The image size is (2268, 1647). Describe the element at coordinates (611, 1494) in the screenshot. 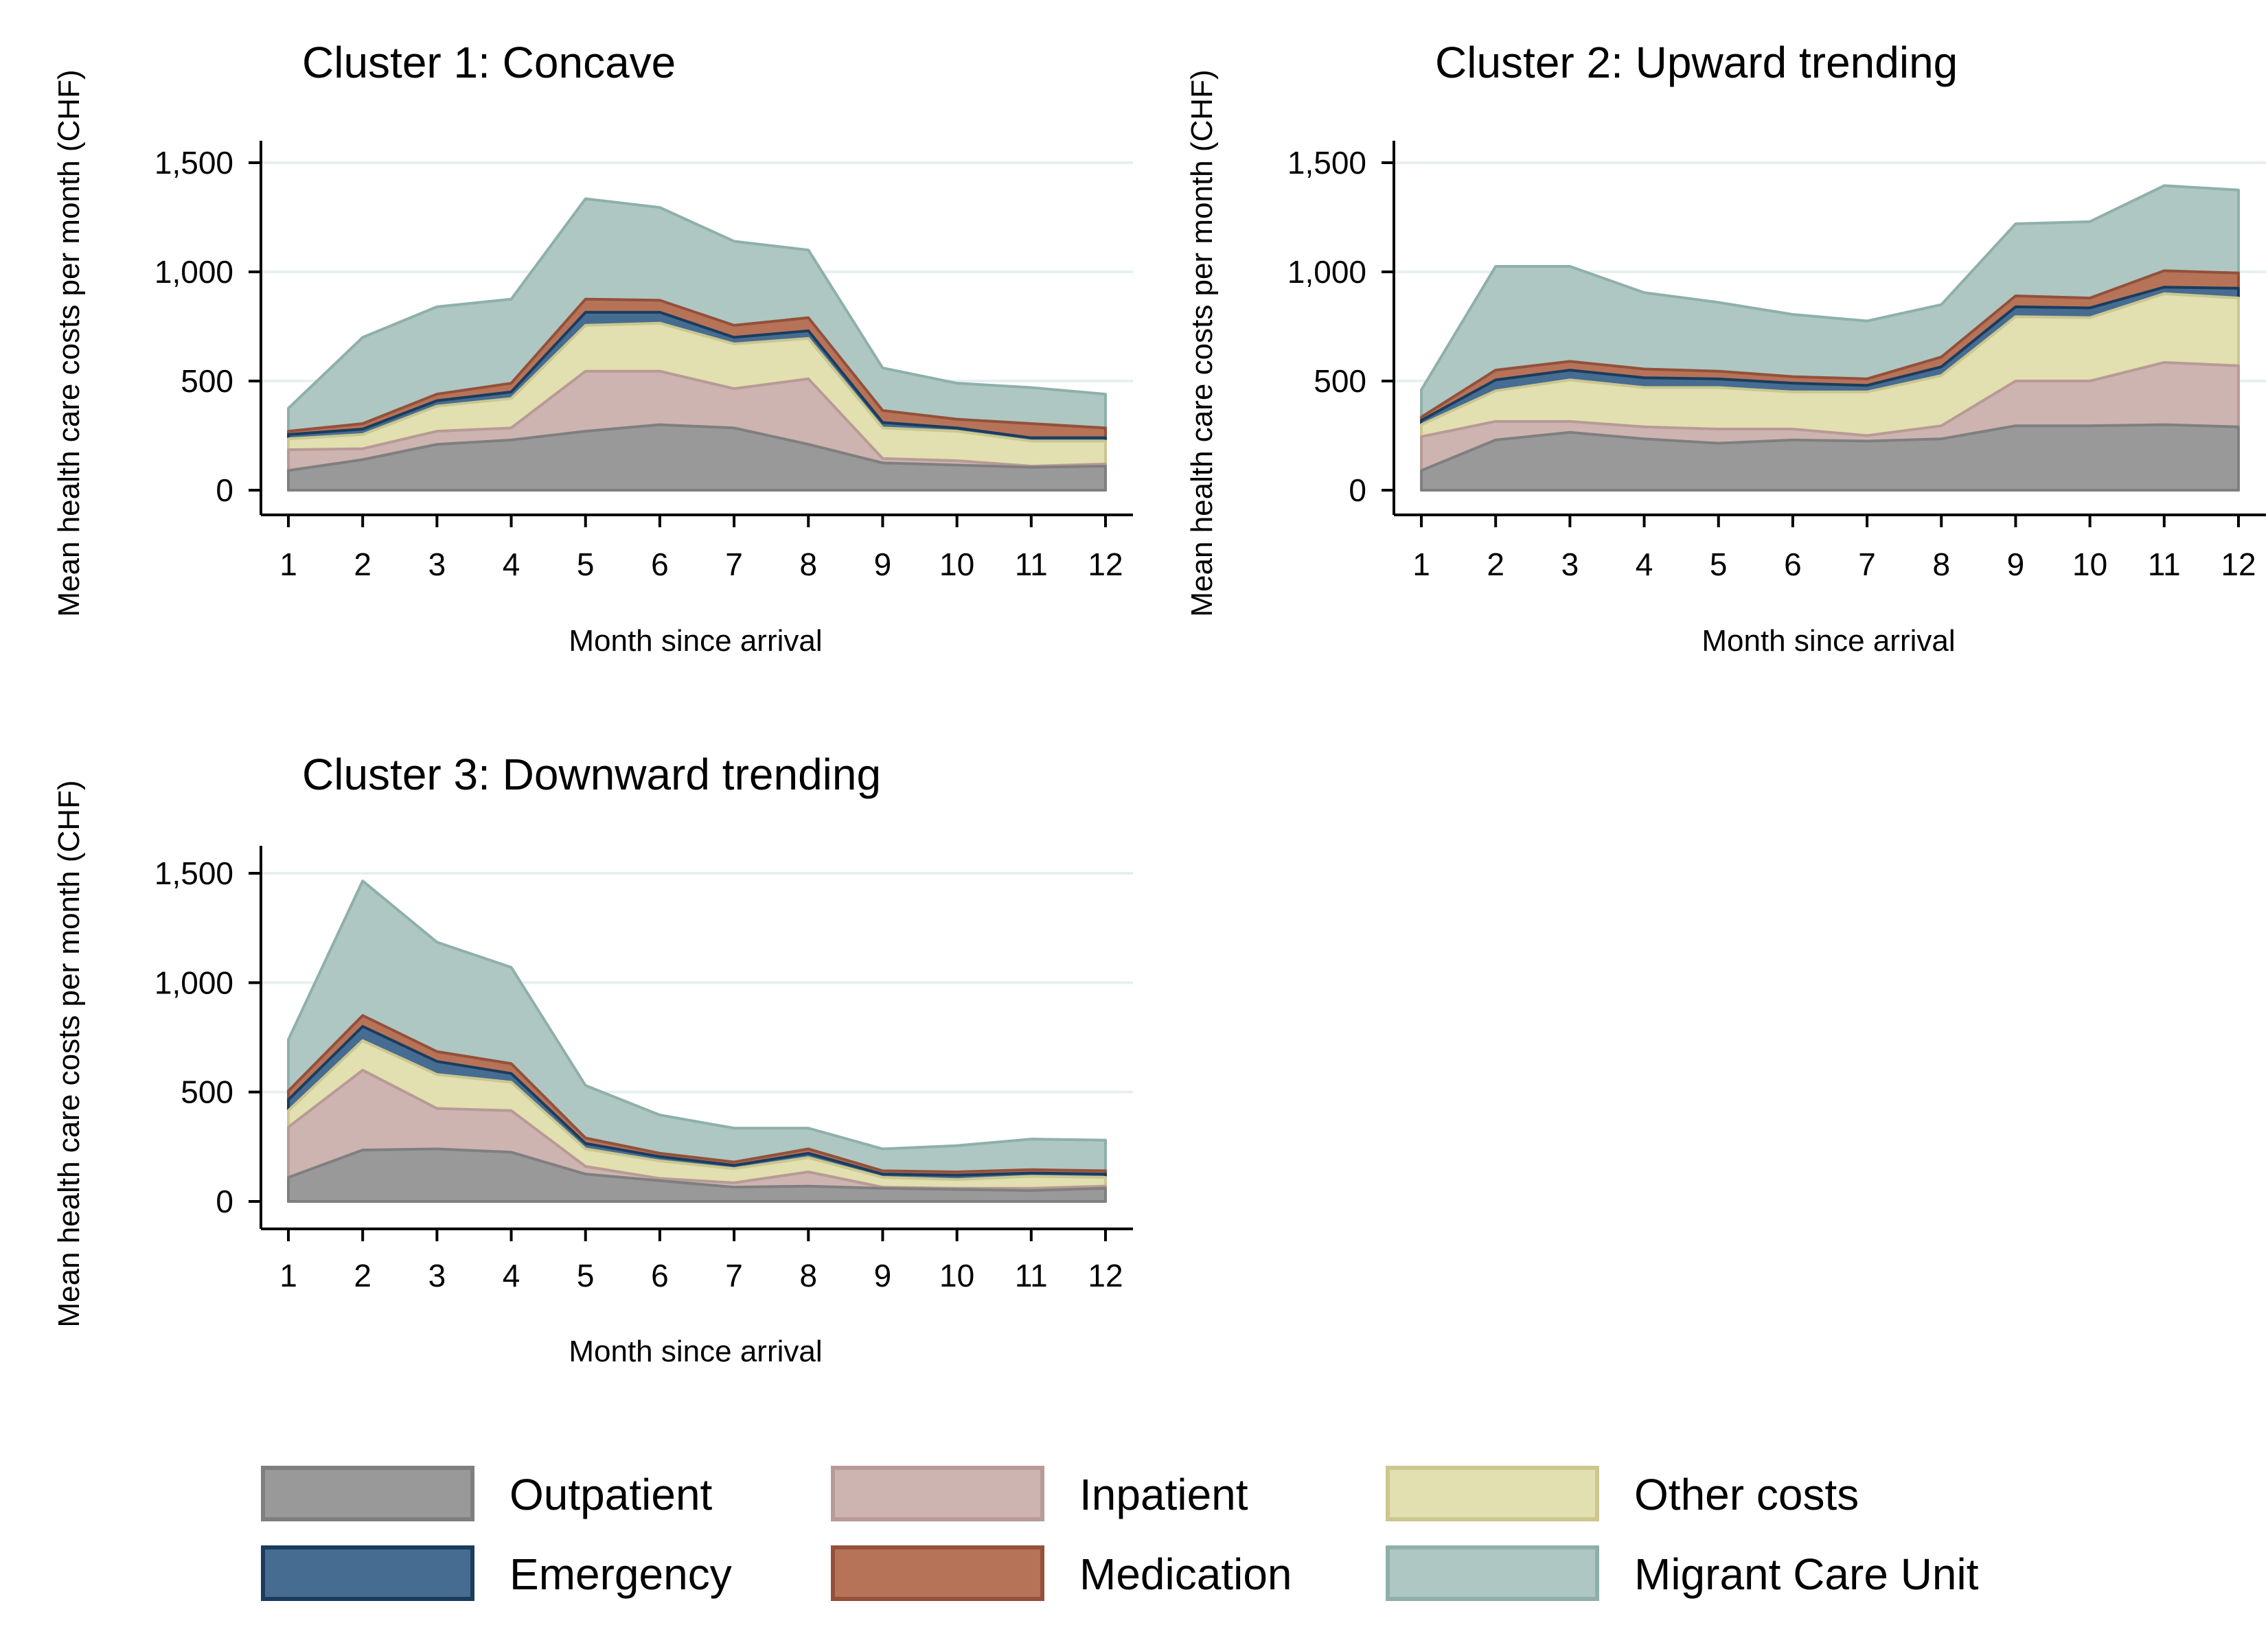

I see `legend-label: Outpatient` at that location.